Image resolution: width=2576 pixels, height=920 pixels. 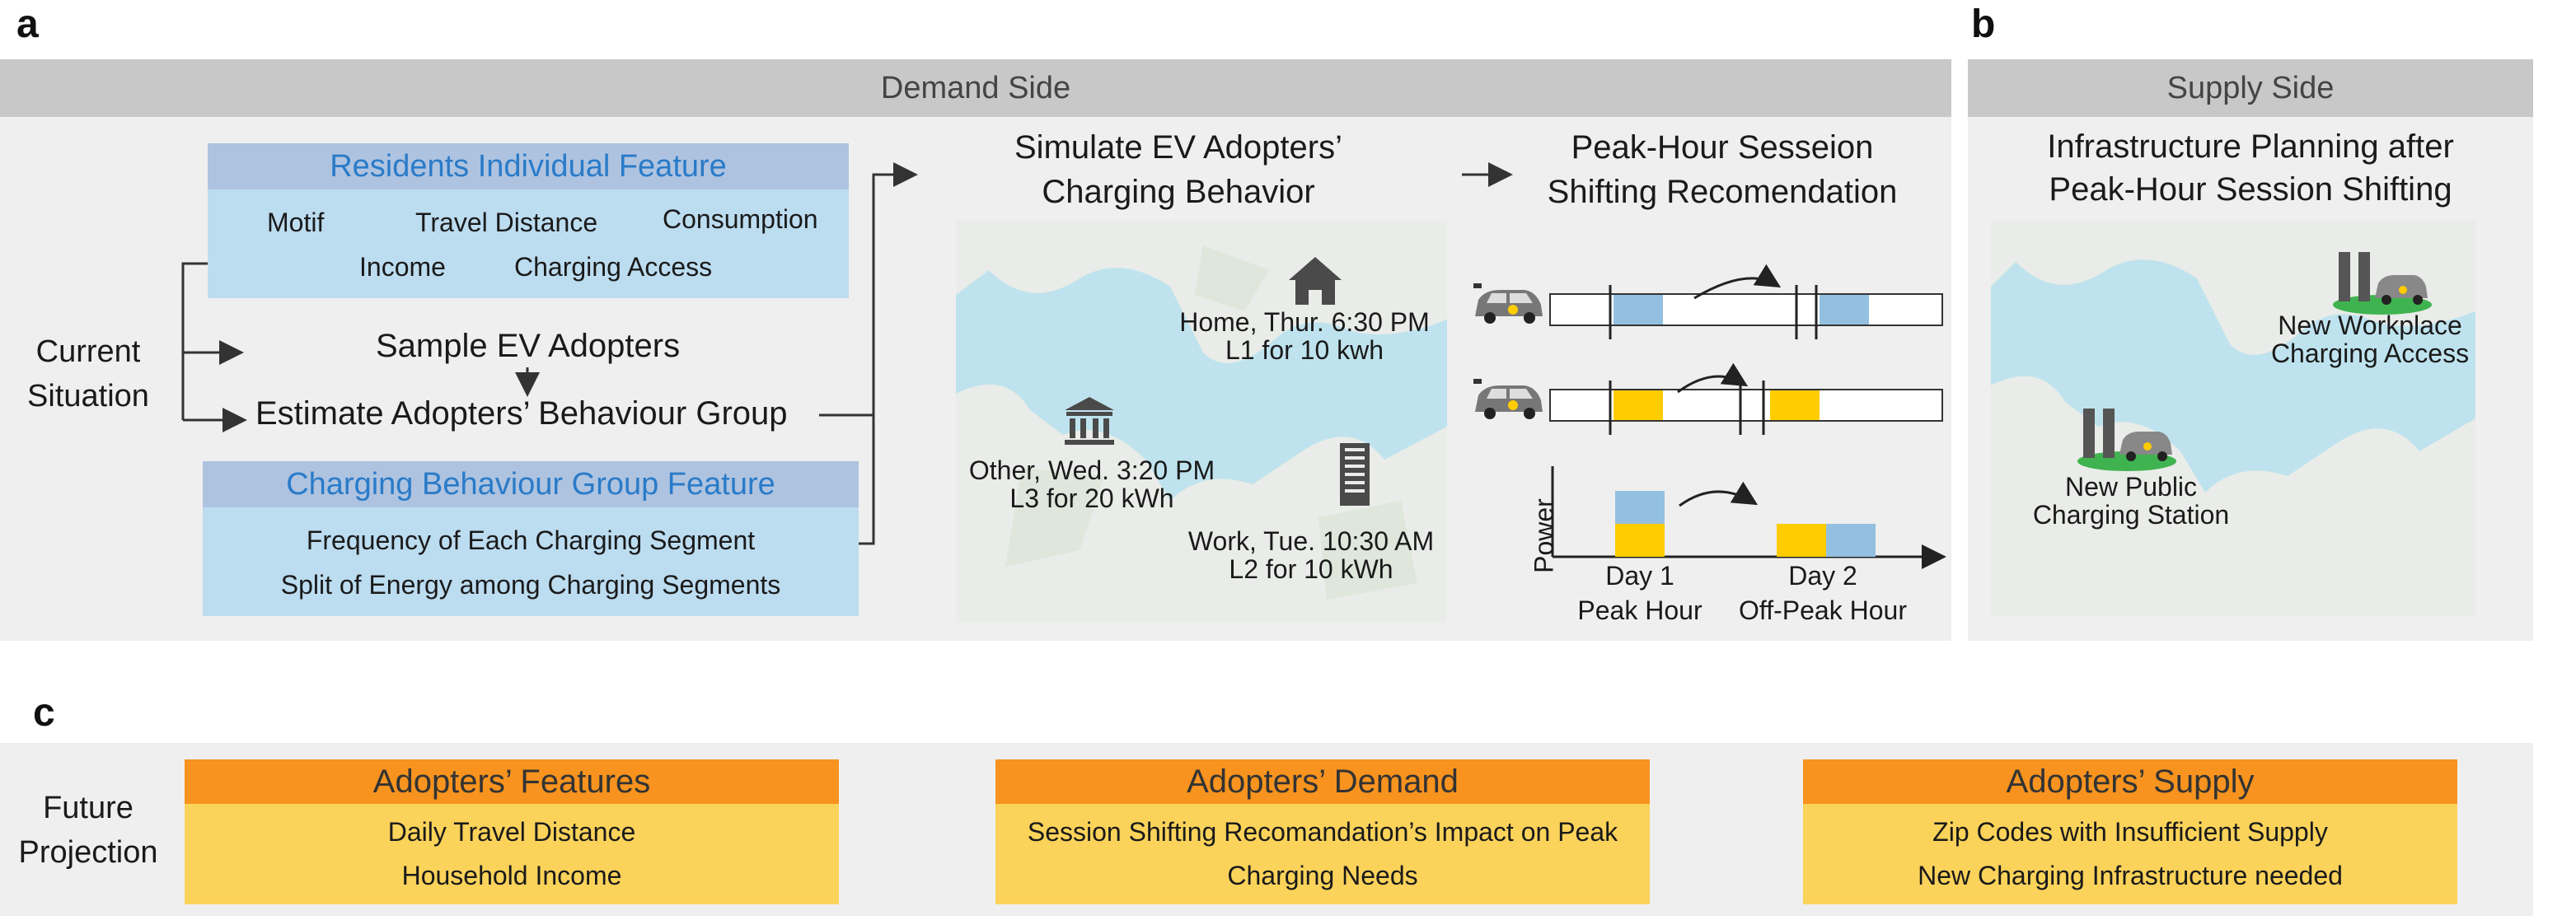 What do you see at coordinates (1355, 474) in the screenshot?
I see `building-icon` at bounding box center [1355, 474].